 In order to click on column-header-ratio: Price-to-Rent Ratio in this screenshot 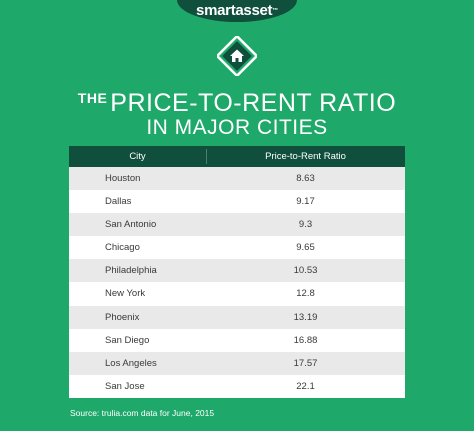, I will do `click(305, 156)`.